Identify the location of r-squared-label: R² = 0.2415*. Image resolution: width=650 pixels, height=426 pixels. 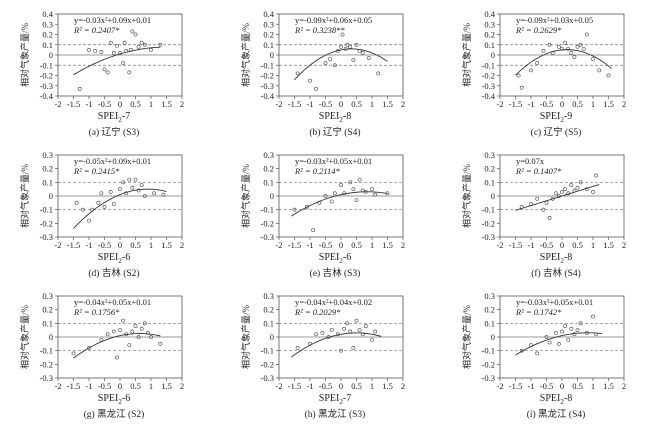
(96, 171).